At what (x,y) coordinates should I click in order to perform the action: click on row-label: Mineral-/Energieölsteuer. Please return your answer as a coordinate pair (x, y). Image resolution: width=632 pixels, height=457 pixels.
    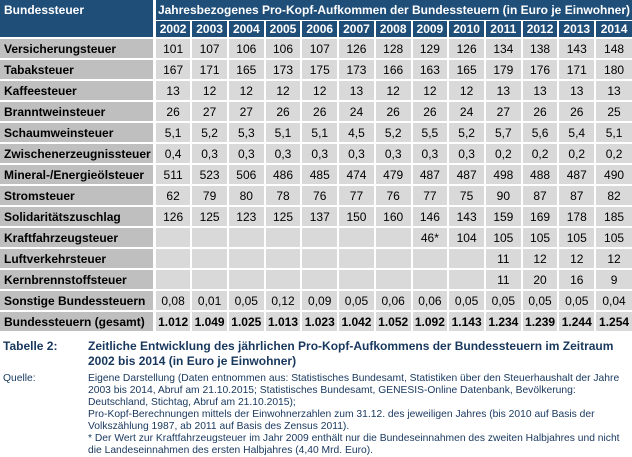
    Looking at the image, I should click on (78, 175).